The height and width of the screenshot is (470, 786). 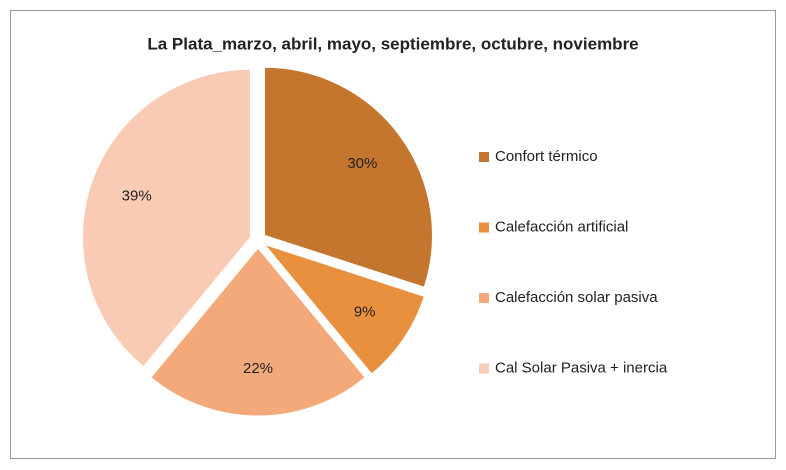 What do you see at coordinates (258, 368) in the screenshot?
I see `data-label: 22%` at bounding box center [258, 368].